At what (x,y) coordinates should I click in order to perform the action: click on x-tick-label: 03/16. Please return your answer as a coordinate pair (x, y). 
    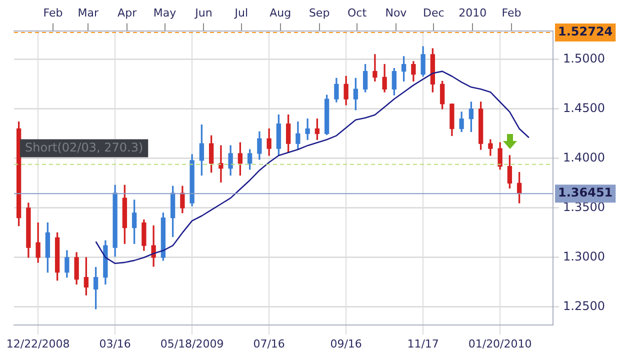
    Looking at the image, I should click on (115, 343).